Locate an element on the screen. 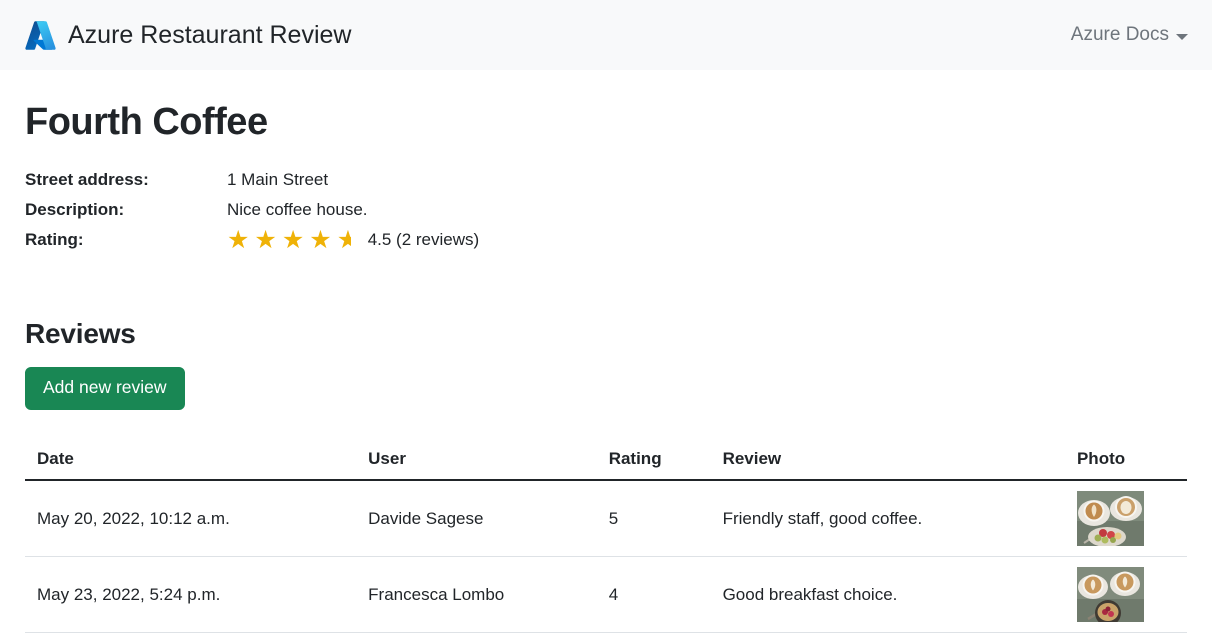 The image size is (1212, 637). chevron-down-icon is located at coordinates (1182, 36).